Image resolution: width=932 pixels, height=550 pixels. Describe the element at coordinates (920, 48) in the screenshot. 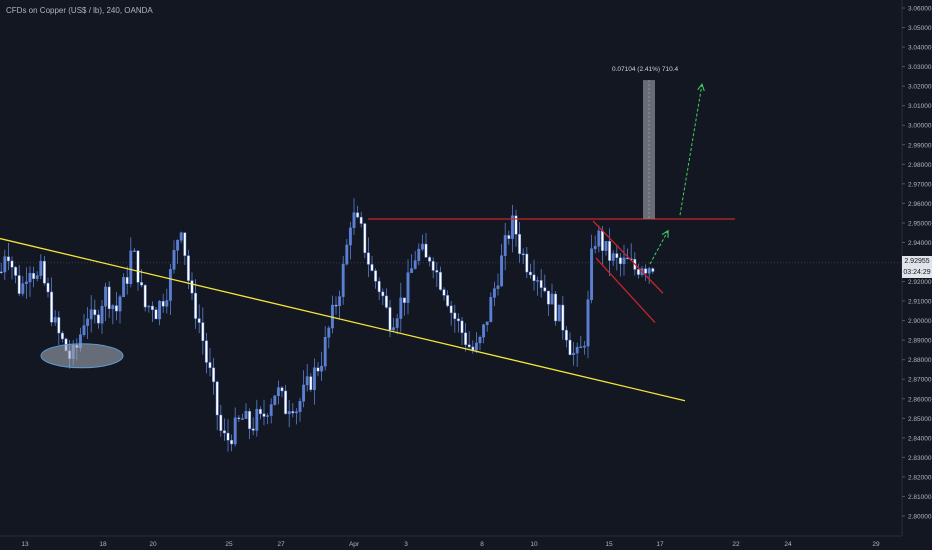

I see `price-axis-label: 3.04000` at that location.